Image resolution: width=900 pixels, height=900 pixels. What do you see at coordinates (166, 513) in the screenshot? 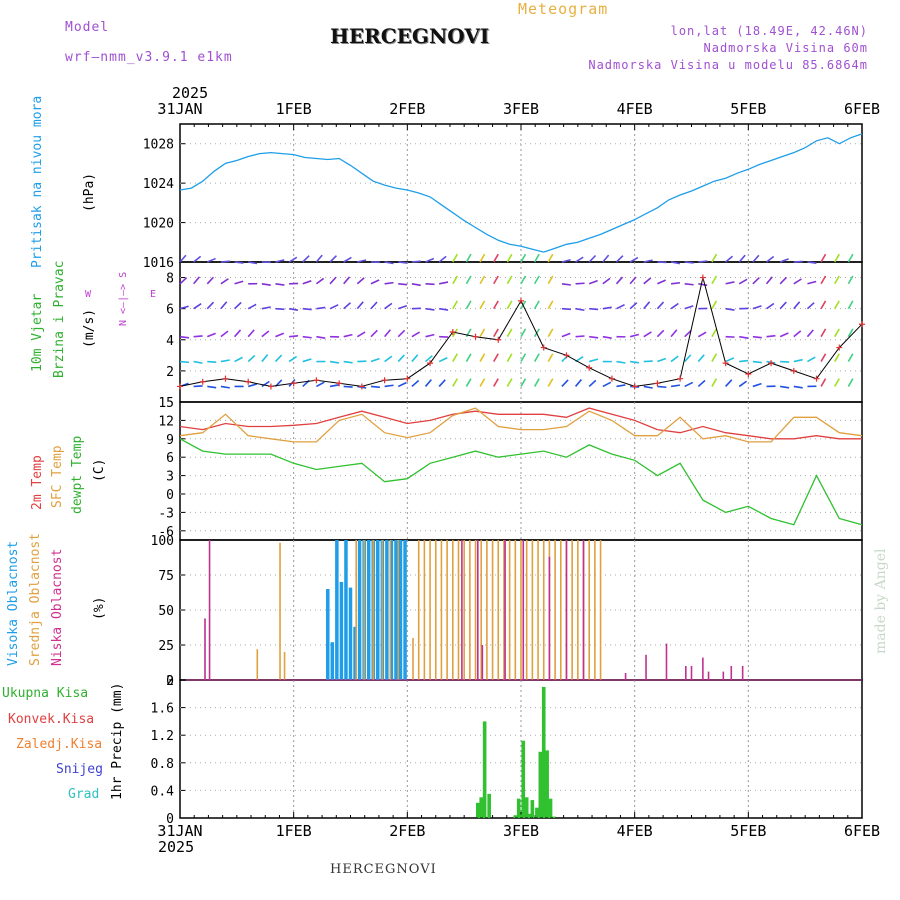
I see `y-tick-label: -3` at bounding box center [166, 513].